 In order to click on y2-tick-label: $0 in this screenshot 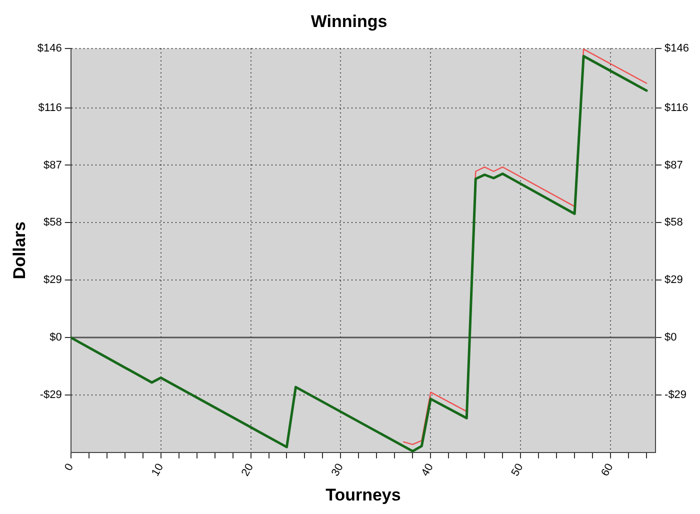, I will do `click(670, 338)`.